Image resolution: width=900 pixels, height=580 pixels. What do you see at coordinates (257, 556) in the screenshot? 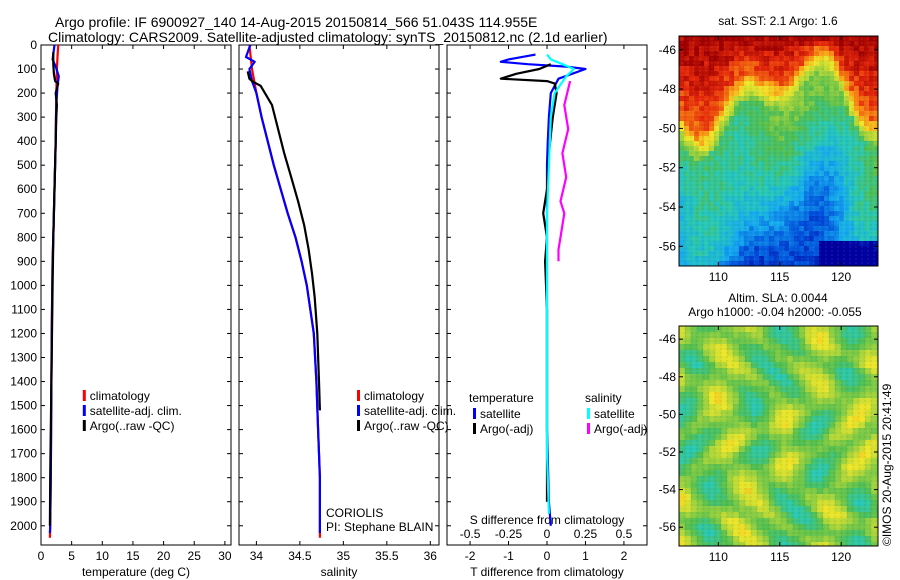
I see `x-tick-label: 34` at bounding box center [257, 556].